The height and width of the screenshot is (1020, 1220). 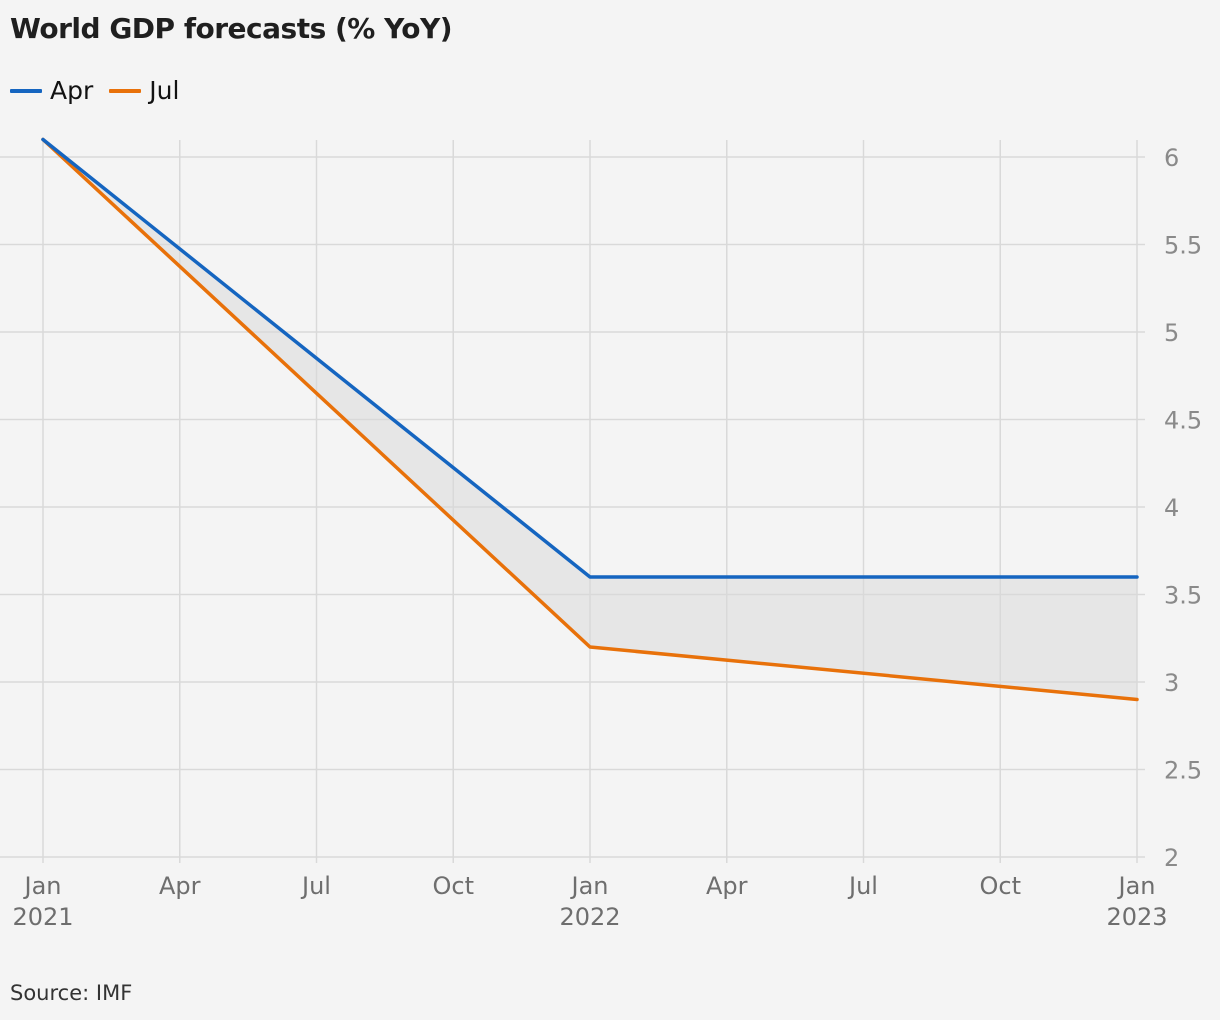 I want to click on x-tick-year-label: 2023, so click(x=1136, y=917).